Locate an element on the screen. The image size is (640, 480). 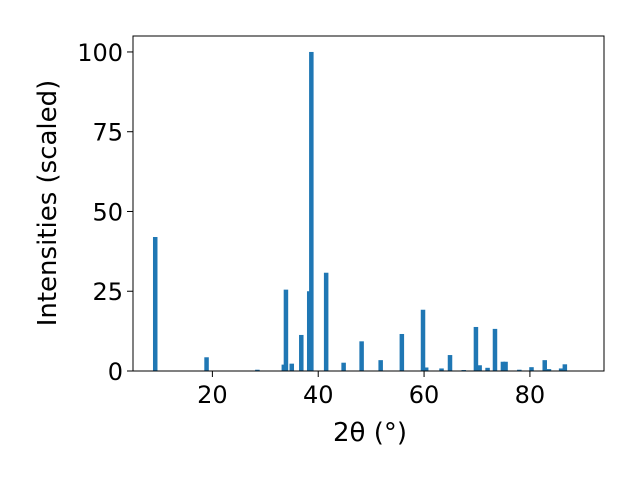
x-tick-label-2: 60 is located at coordinates (424, 395).